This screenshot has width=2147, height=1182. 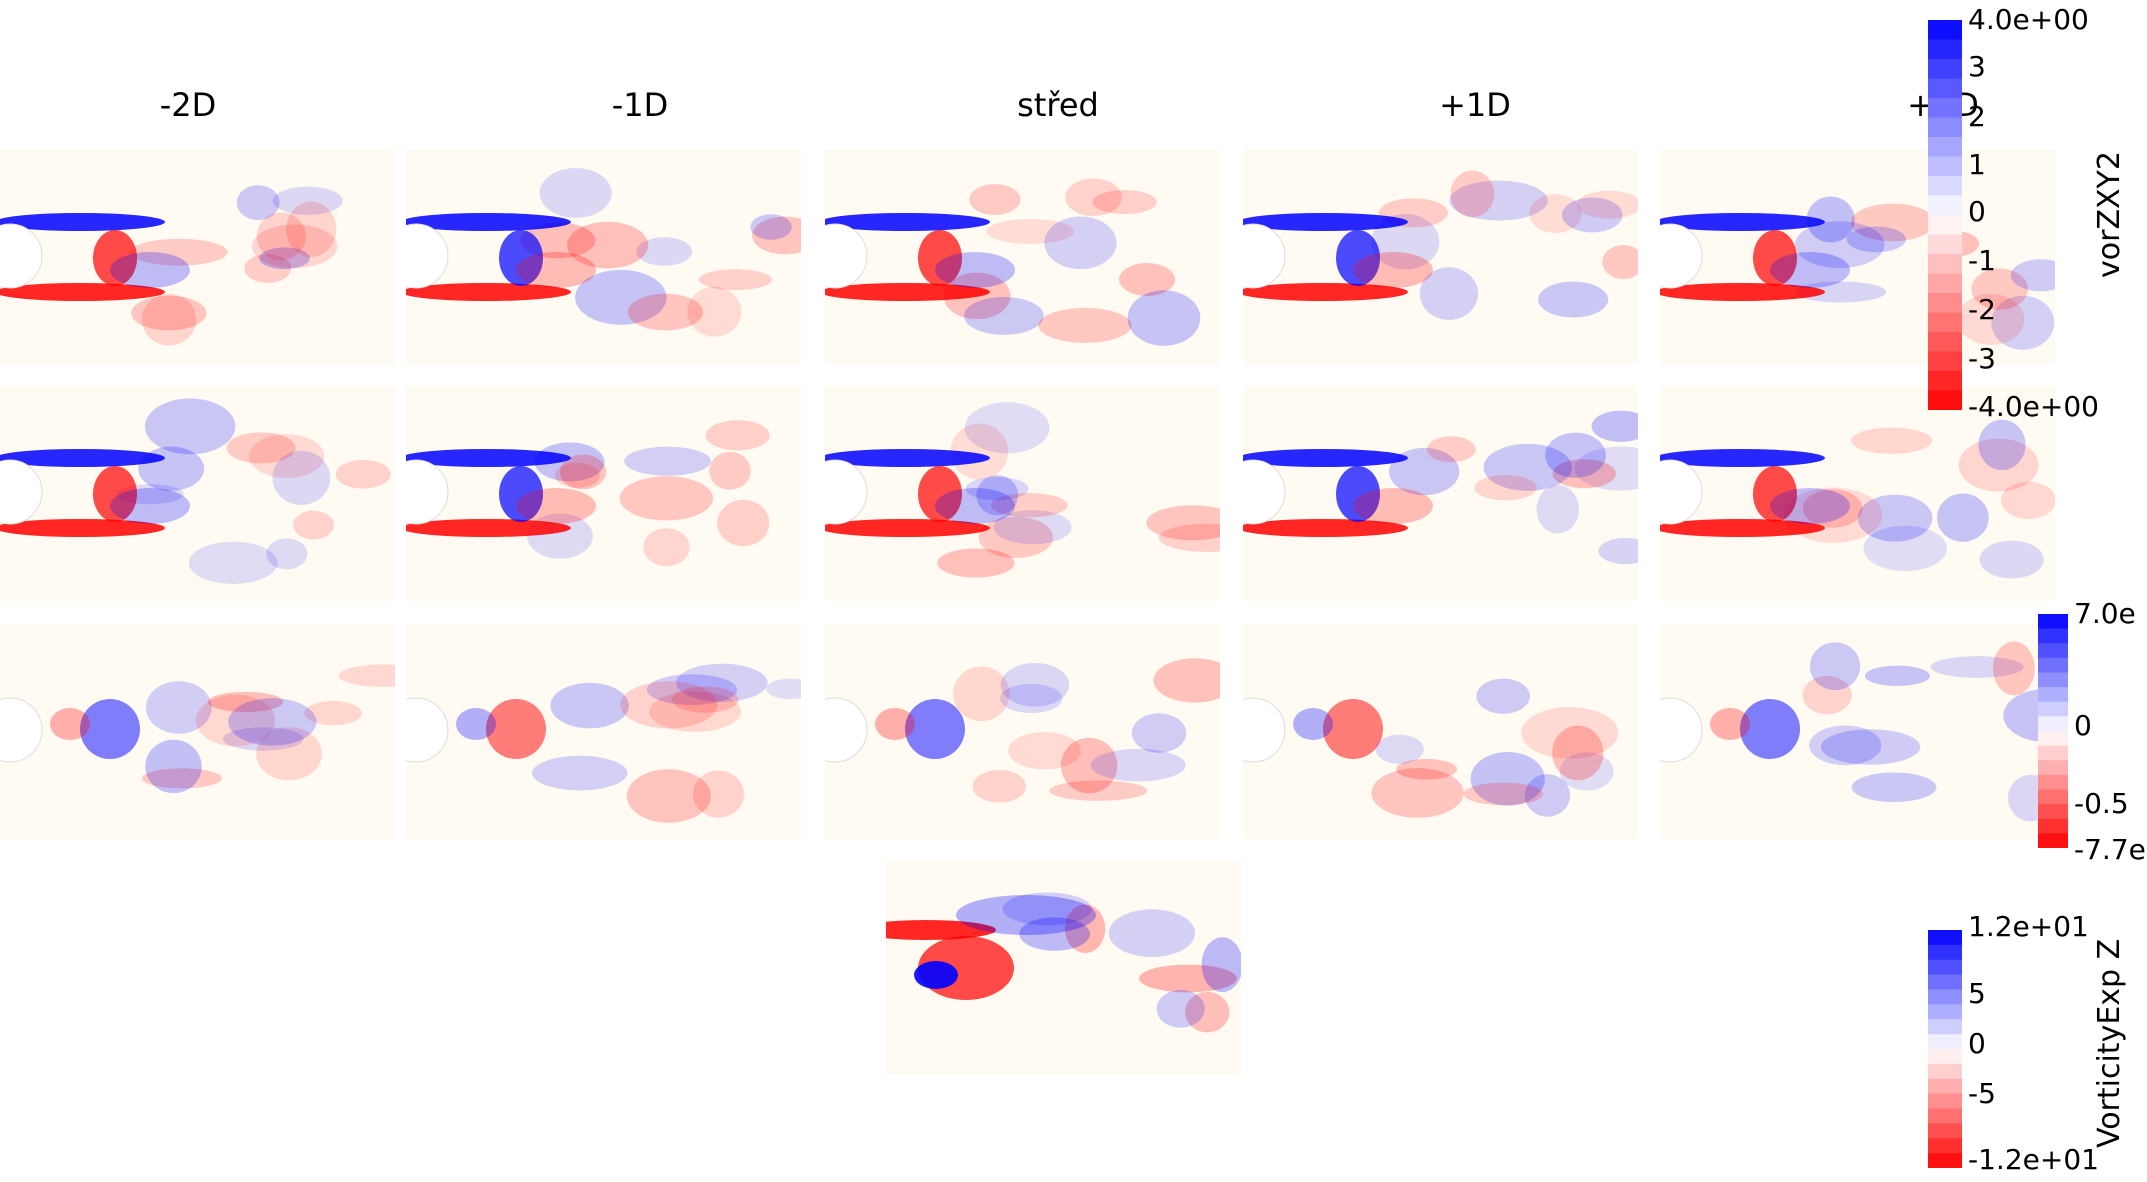 What do you see at coordinates (1977, 164) in the screenshot?
I see `colorbar-tick: 1` at bounding box center [1977, 164].